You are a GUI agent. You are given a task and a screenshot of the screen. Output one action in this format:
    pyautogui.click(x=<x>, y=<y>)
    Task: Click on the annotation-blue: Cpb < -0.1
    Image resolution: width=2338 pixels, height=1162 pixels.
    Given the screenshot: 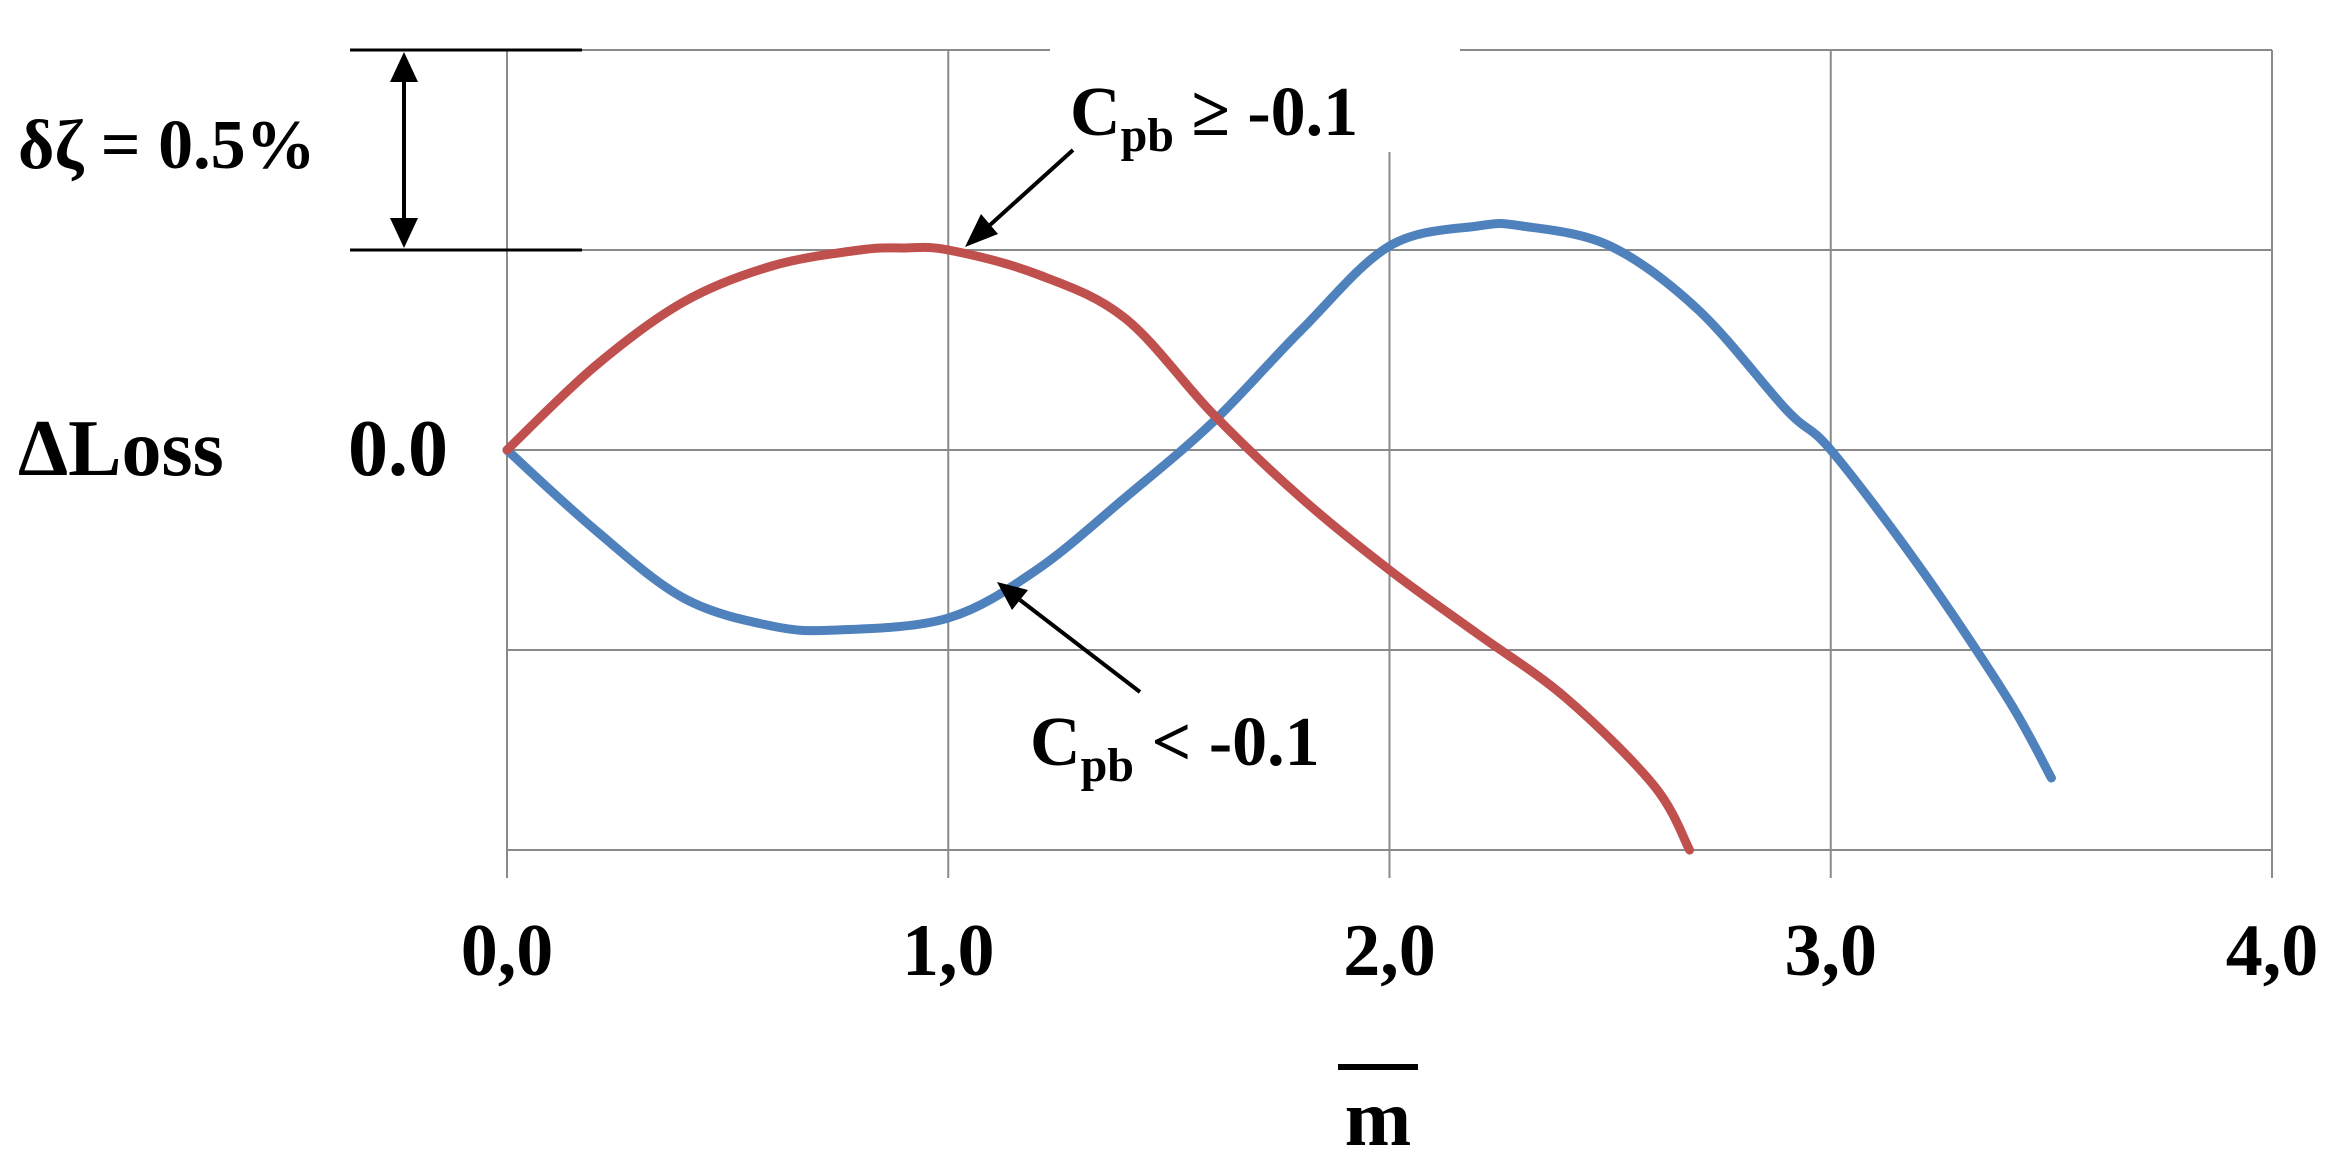 What is the action you would take?
    pyautogui.click(x=1158, y=687)
    